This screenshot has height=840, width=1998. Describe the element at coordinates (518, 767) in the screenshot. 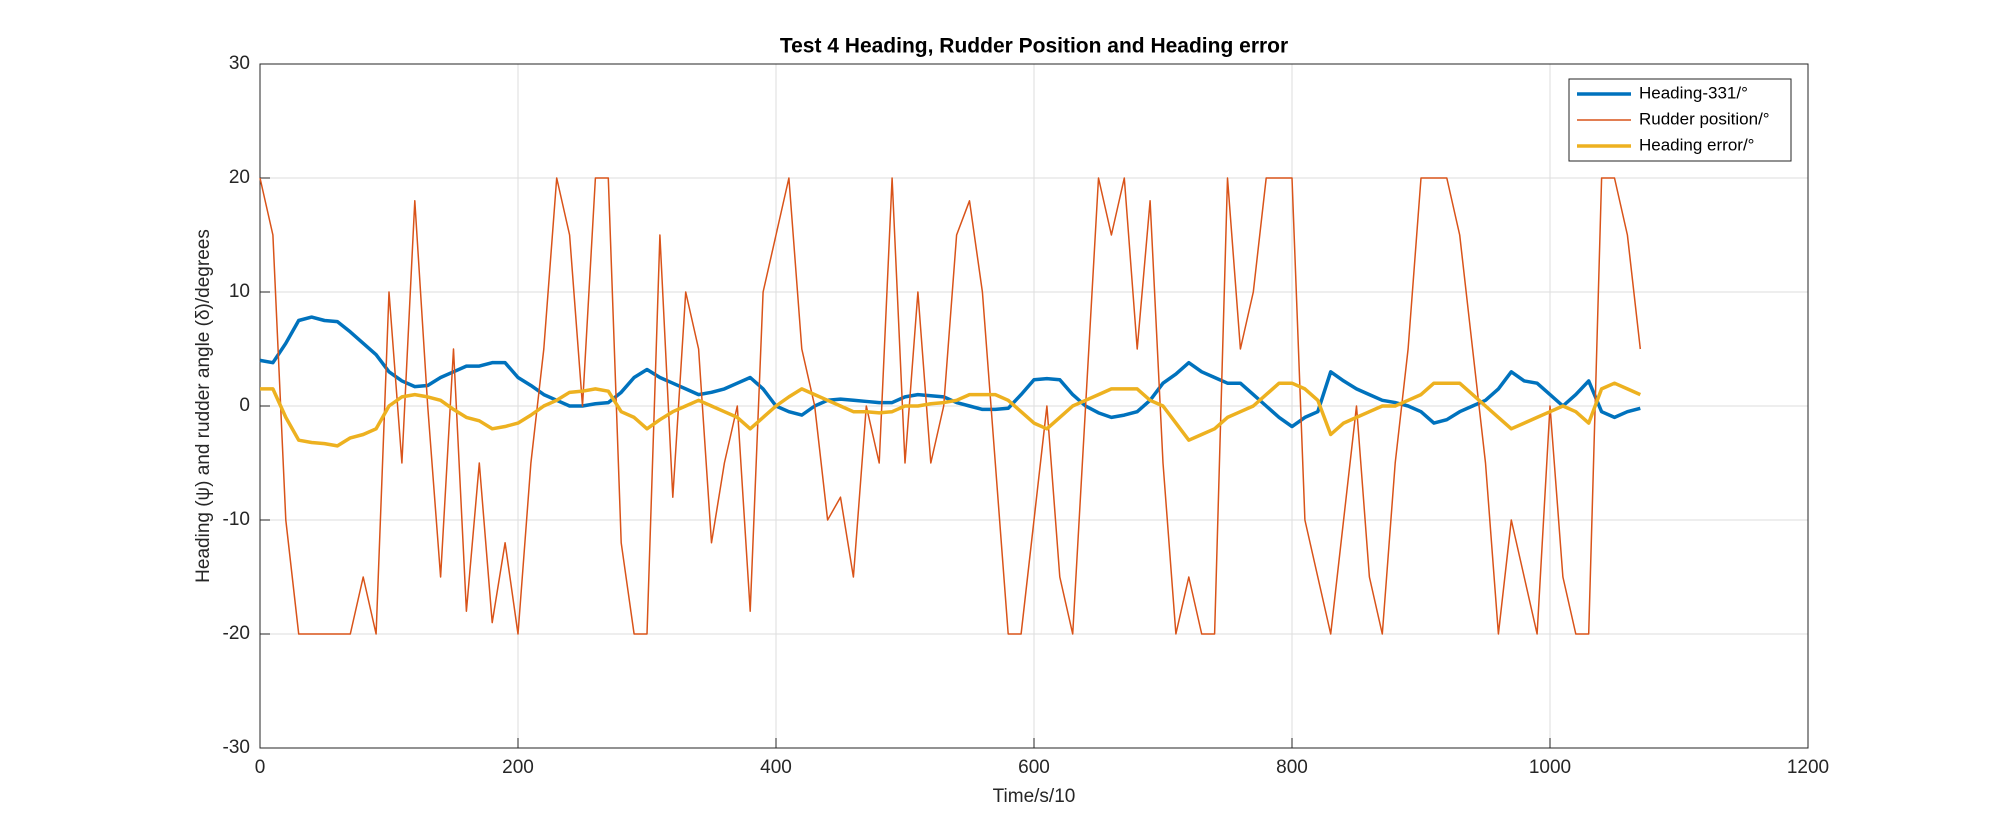

I see `x-tick-label: 200` at that location.